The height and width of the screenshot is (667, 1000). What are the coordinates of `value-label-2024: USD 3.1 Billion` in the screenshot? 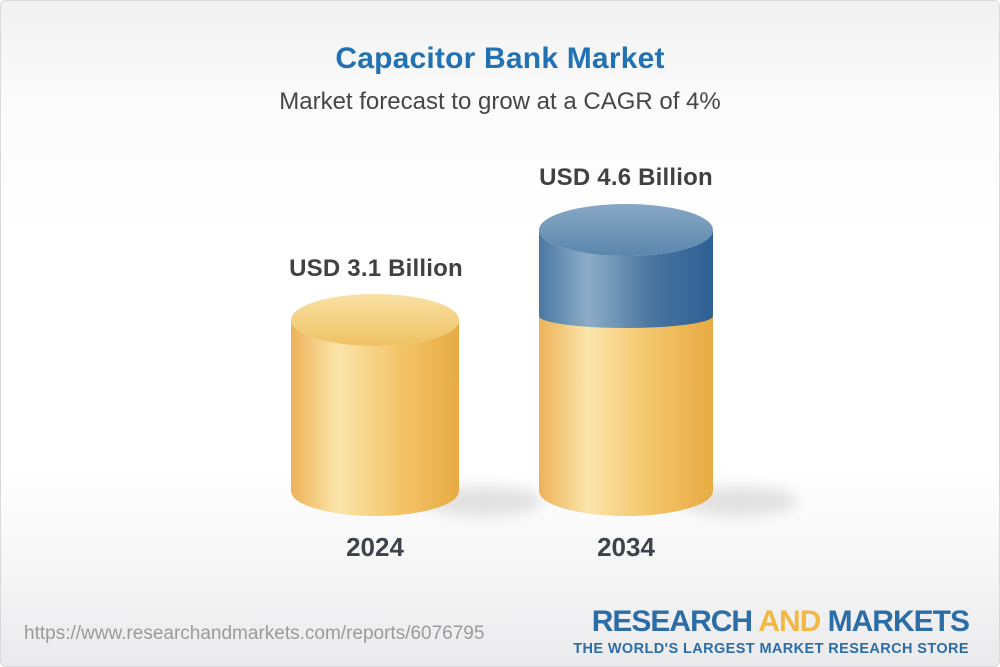 It's located at (376, 268).